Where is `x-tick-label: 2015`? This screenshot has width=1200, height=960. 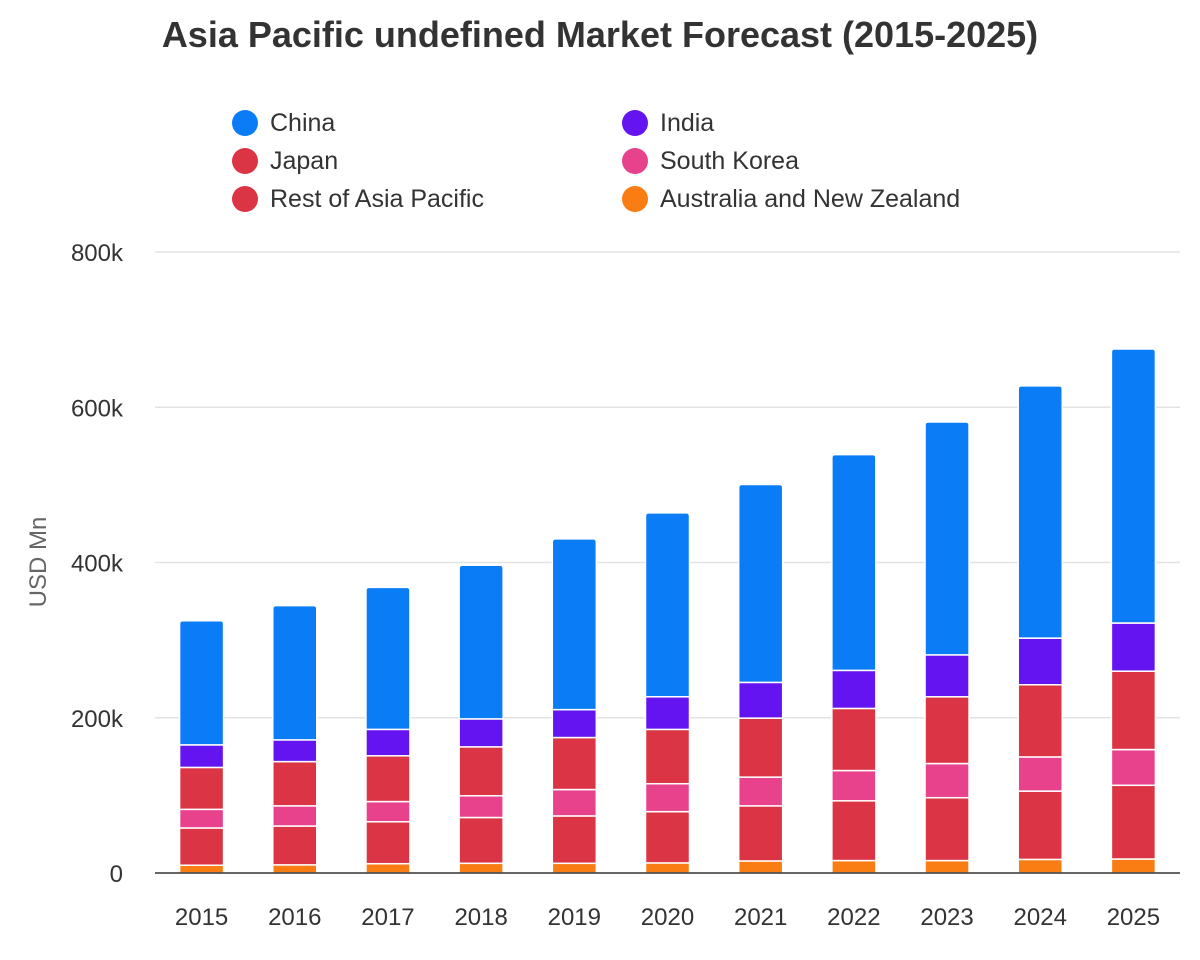
x-tick-label: 2015 is located at coordinates (201, 917).